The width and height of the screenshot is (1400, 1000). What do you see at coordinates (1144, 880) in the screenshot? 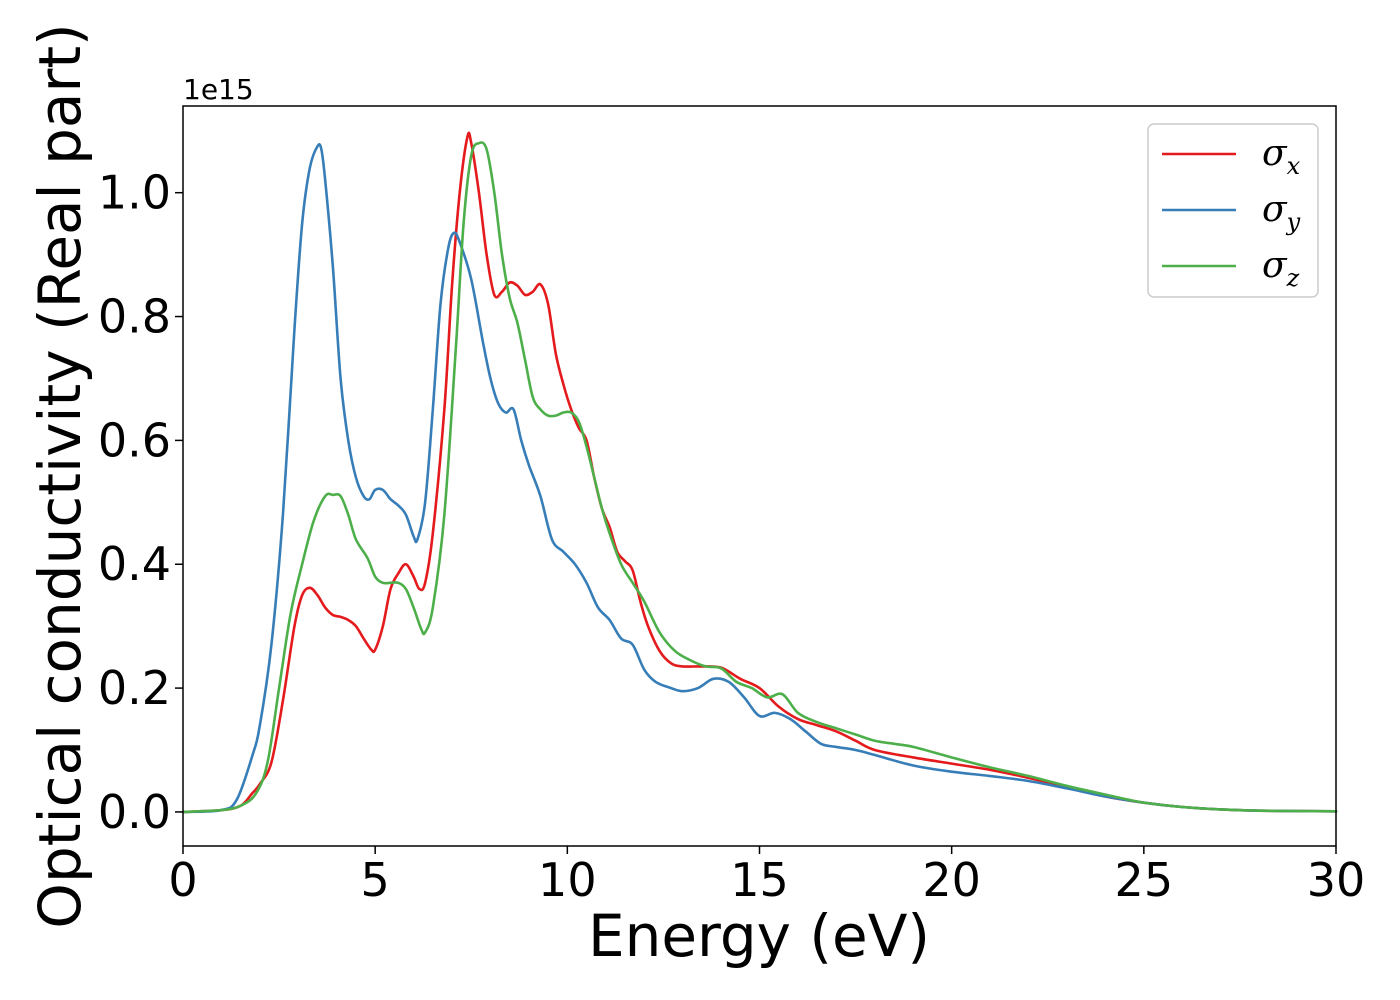
I see `x-tick-label: 25` at bounding box center [1144, 880].